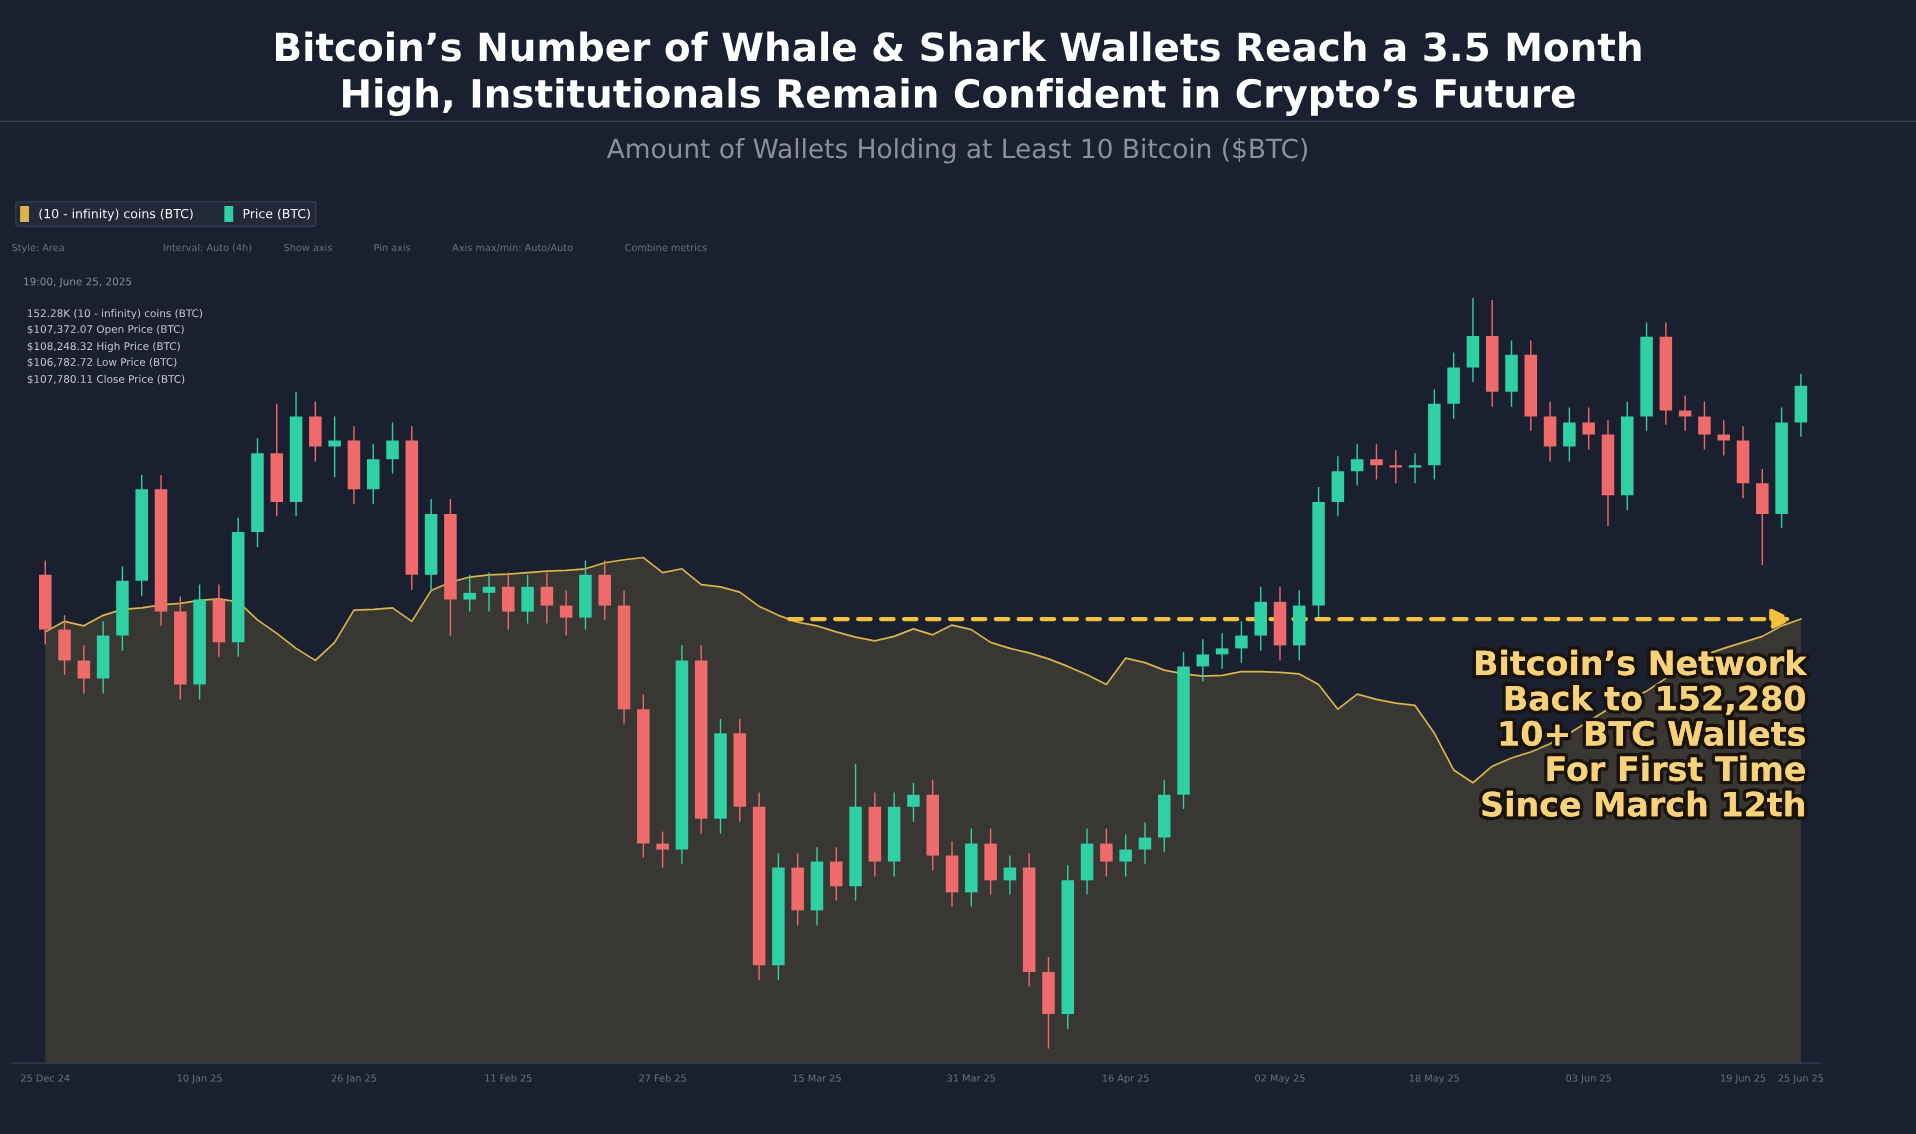  I want to click on annotation: $107,372.07 Open Price (BTC), so click(105, 330).